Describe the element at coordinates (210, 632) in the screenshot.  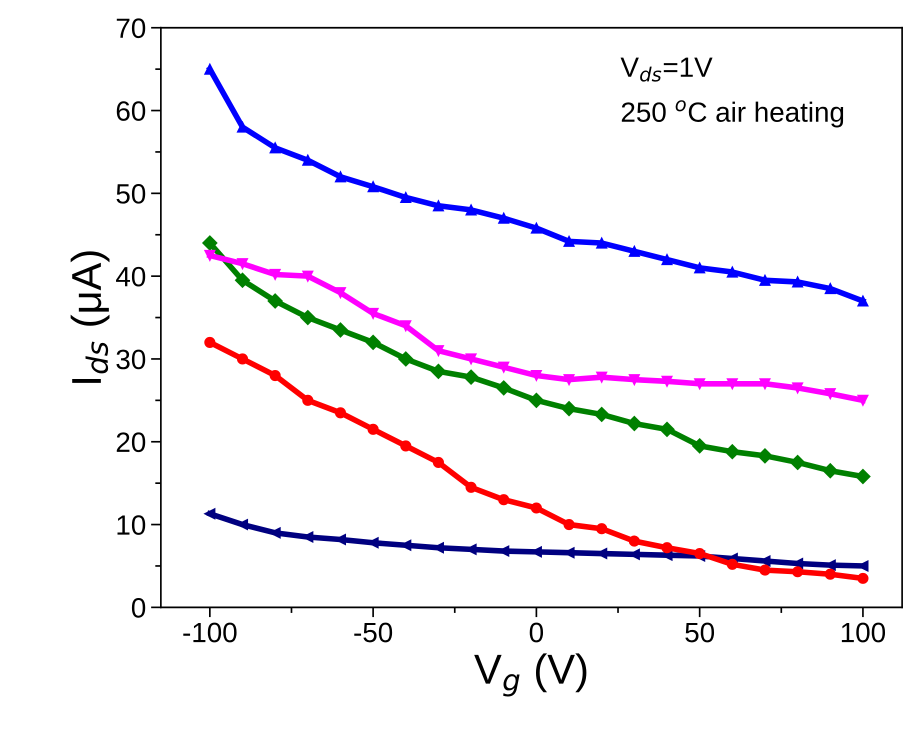
I see `x-tick-label: -100` at that location.